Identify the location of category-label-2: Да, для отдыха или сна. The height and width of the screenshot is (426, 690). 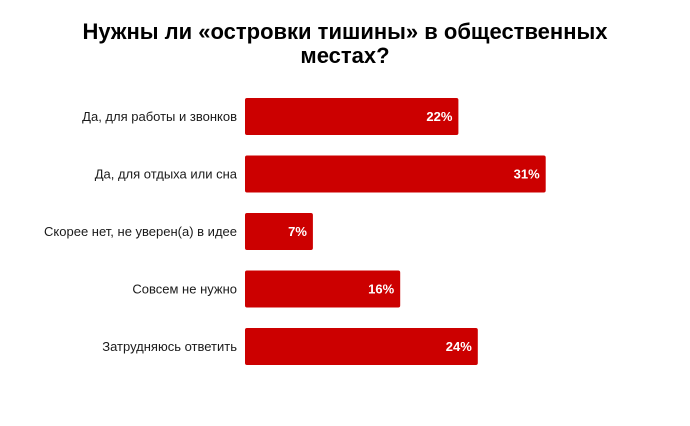
(166, 174).